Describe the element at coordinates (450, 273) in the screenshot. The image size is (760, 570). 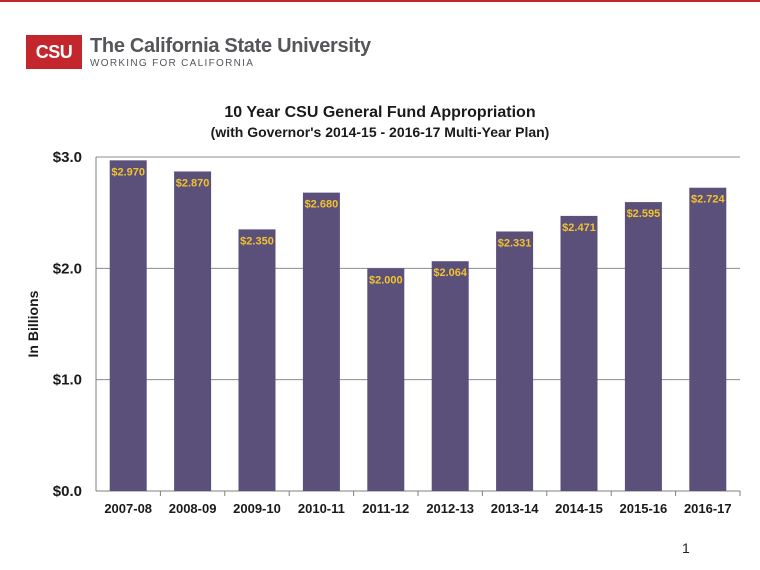
I see `data-label: $2.064` at that location.